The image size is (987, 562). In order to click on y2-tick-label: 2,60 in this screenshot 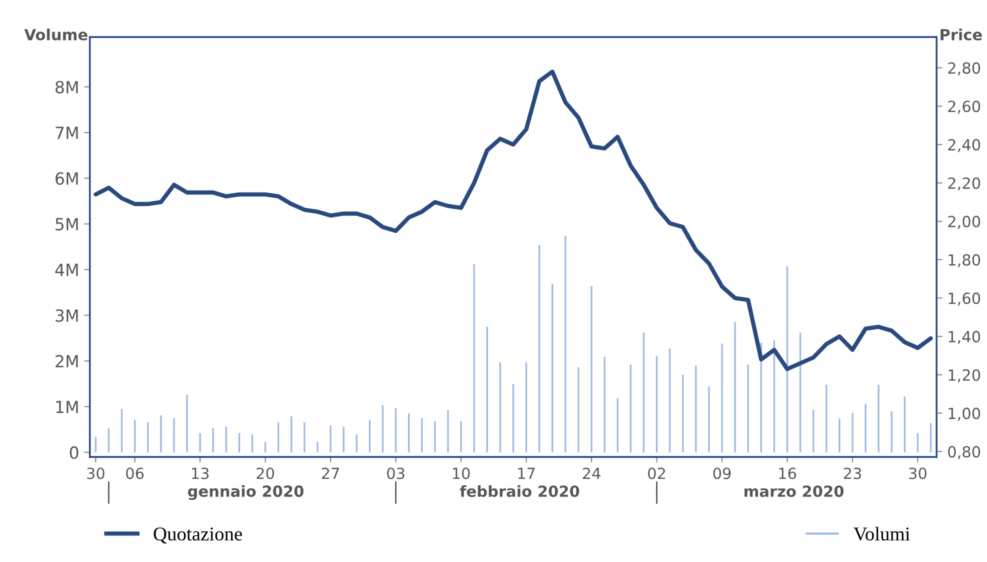, I will do `click(964, 107)`.